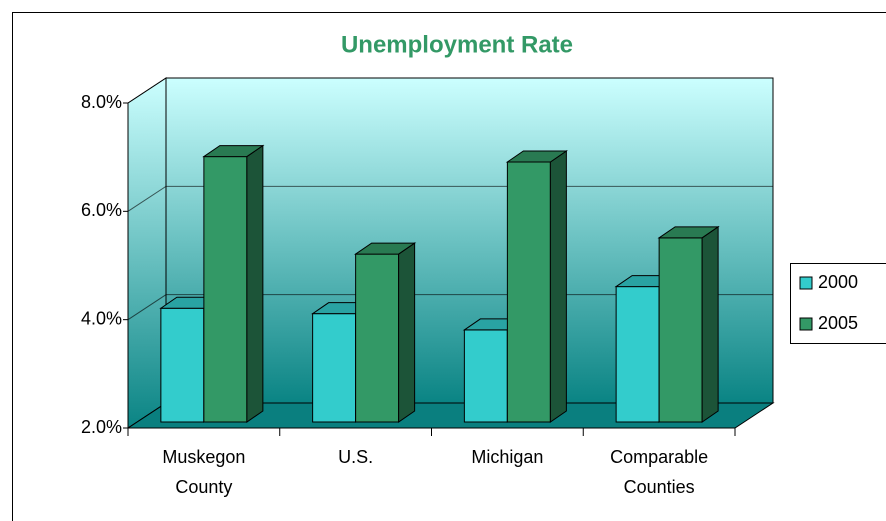  What do you see at coordinates (838, 323) in the screenshot?
I see `legend-label: 2005` at bounding box center [838, 323].